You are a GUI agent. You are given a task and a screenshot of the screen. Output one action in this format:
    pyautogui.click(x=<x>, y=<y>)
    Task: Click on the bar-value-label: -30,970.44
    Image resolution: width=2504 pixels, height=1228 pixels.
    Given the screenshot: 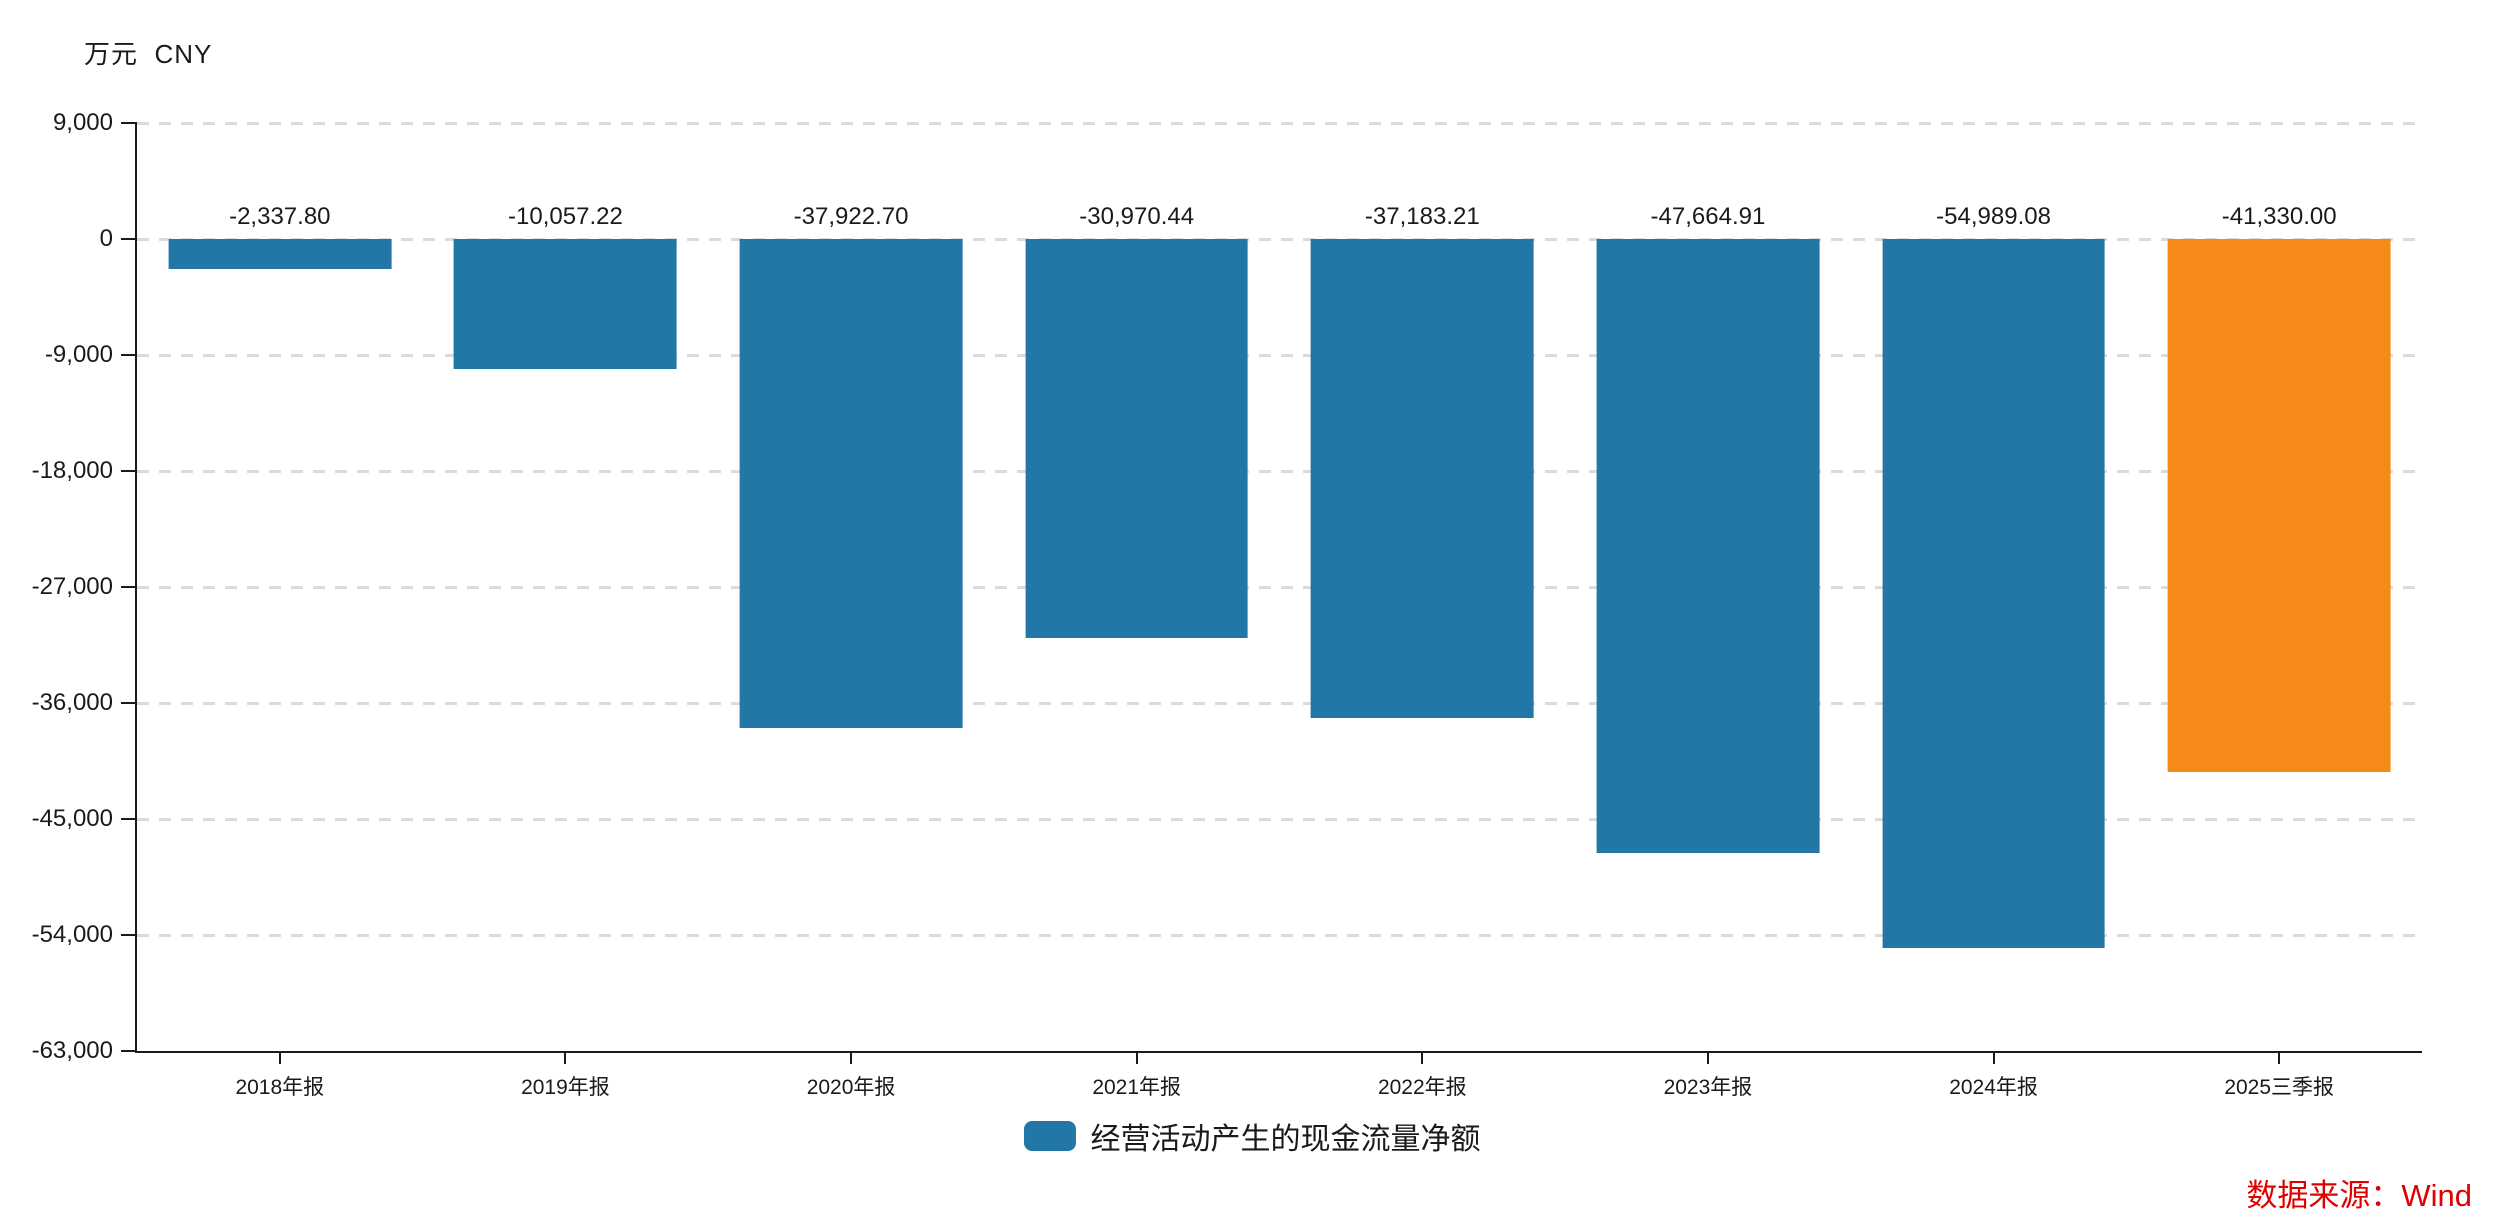 What is the action you would take?
    pyautogui.click(x=1137, y=216)
    